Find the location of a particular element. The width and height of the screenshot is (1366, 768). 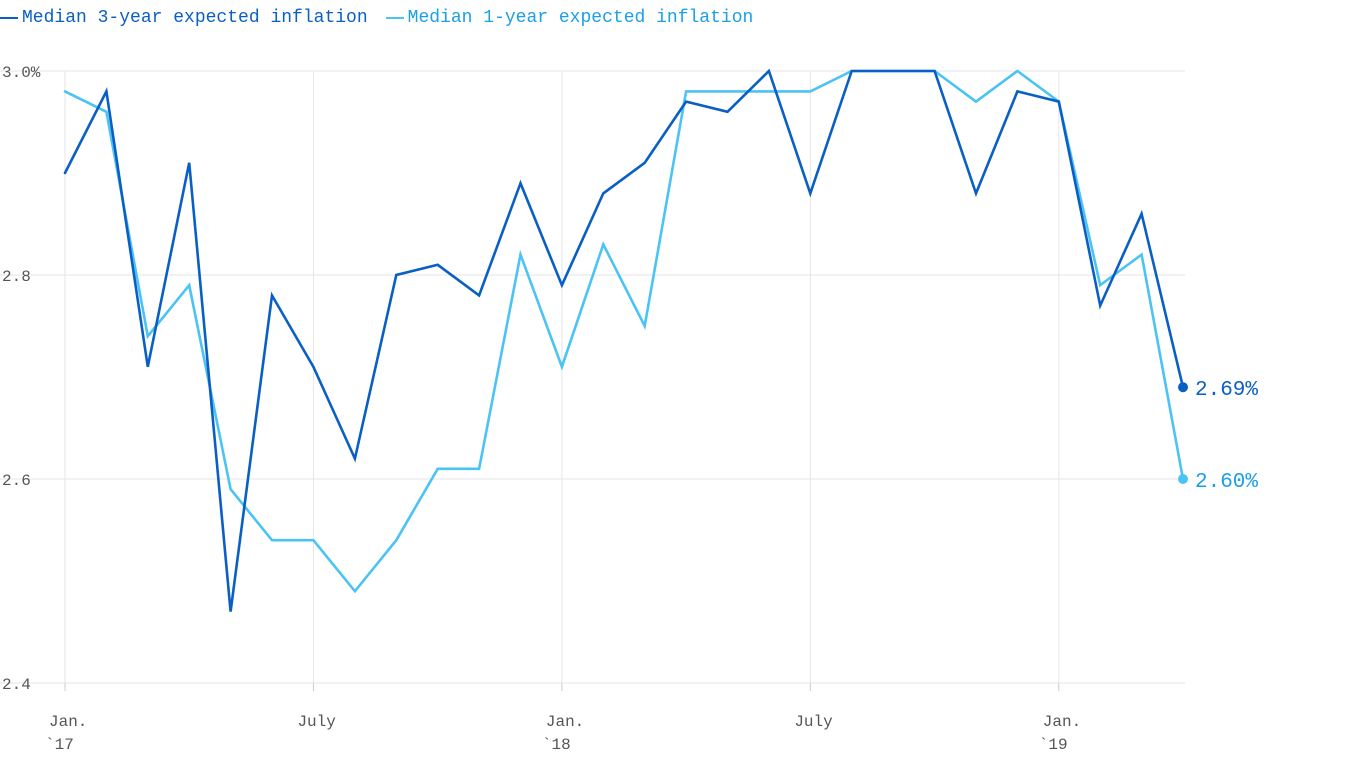

legend-item-1-year: Median 1-year expected inflation is located at coordinates (569, 18).